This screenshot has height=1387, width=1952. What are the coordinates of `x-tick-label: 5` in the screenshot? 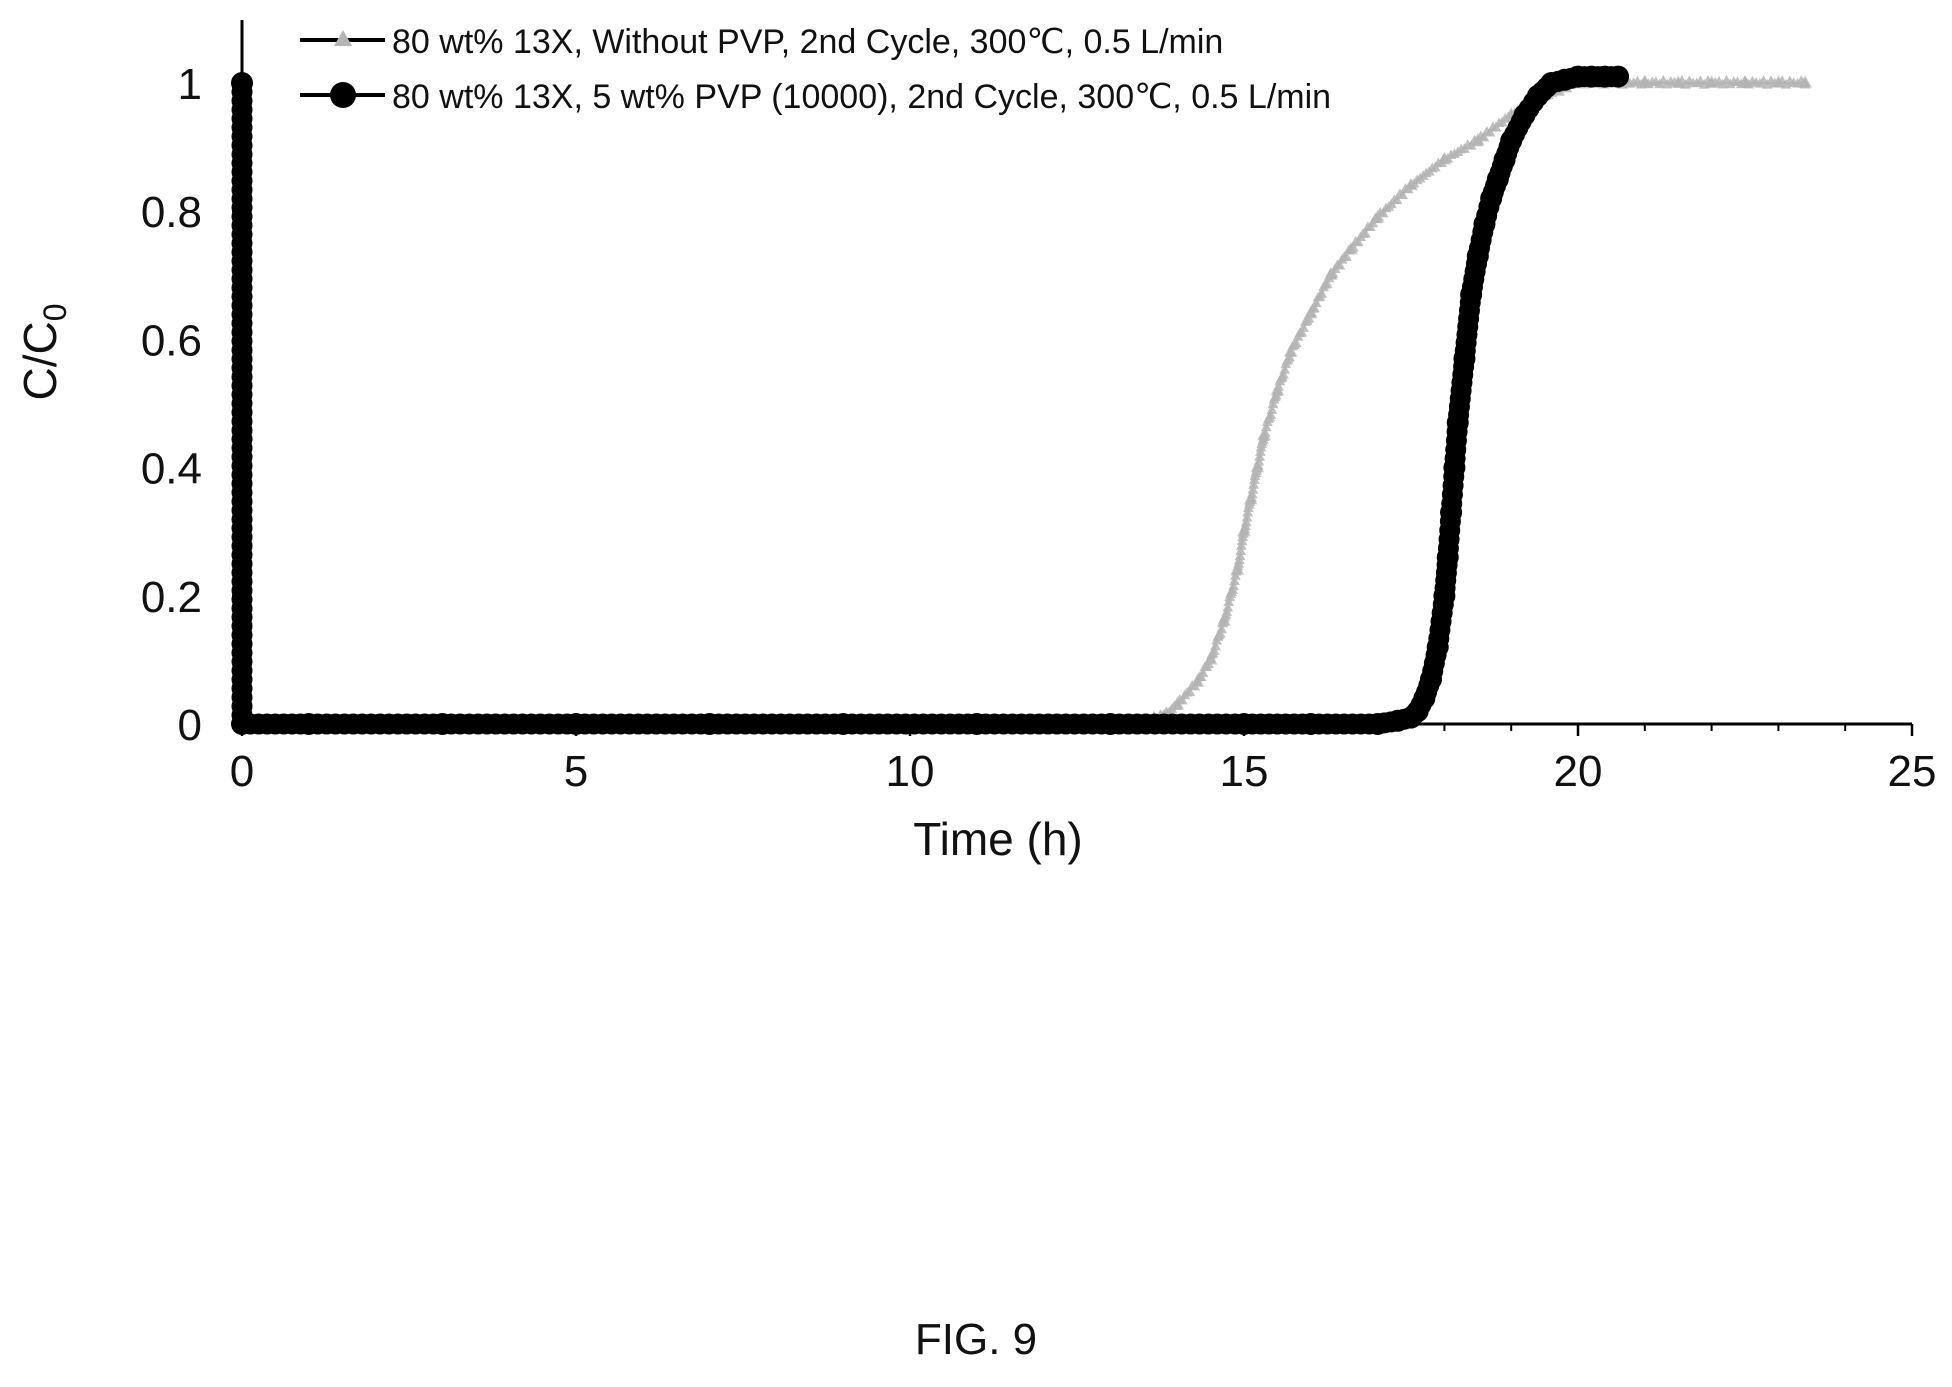 It's located at (576, 771).